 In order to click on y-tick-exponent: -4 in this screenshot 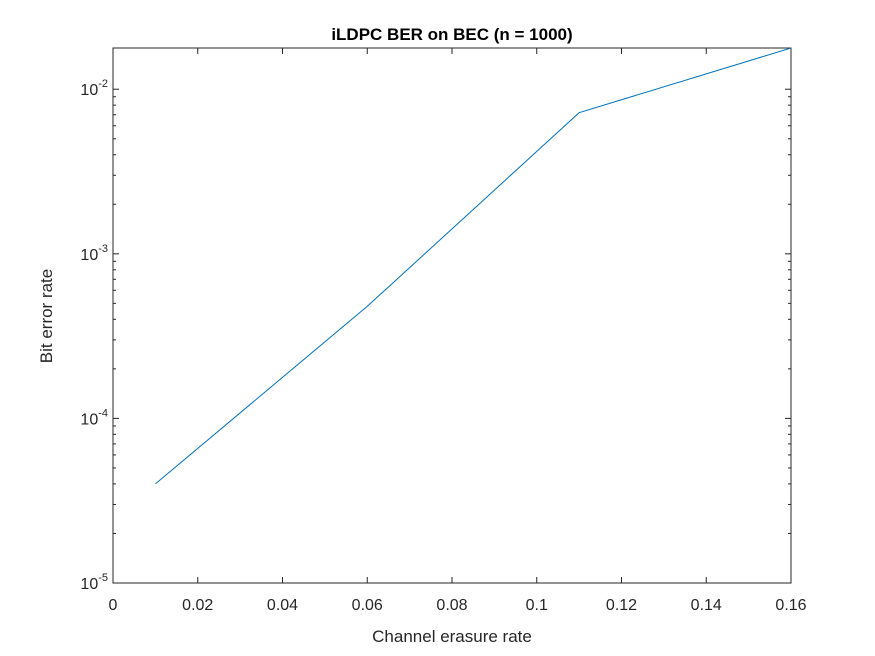, I will do `click(103, 413)`.